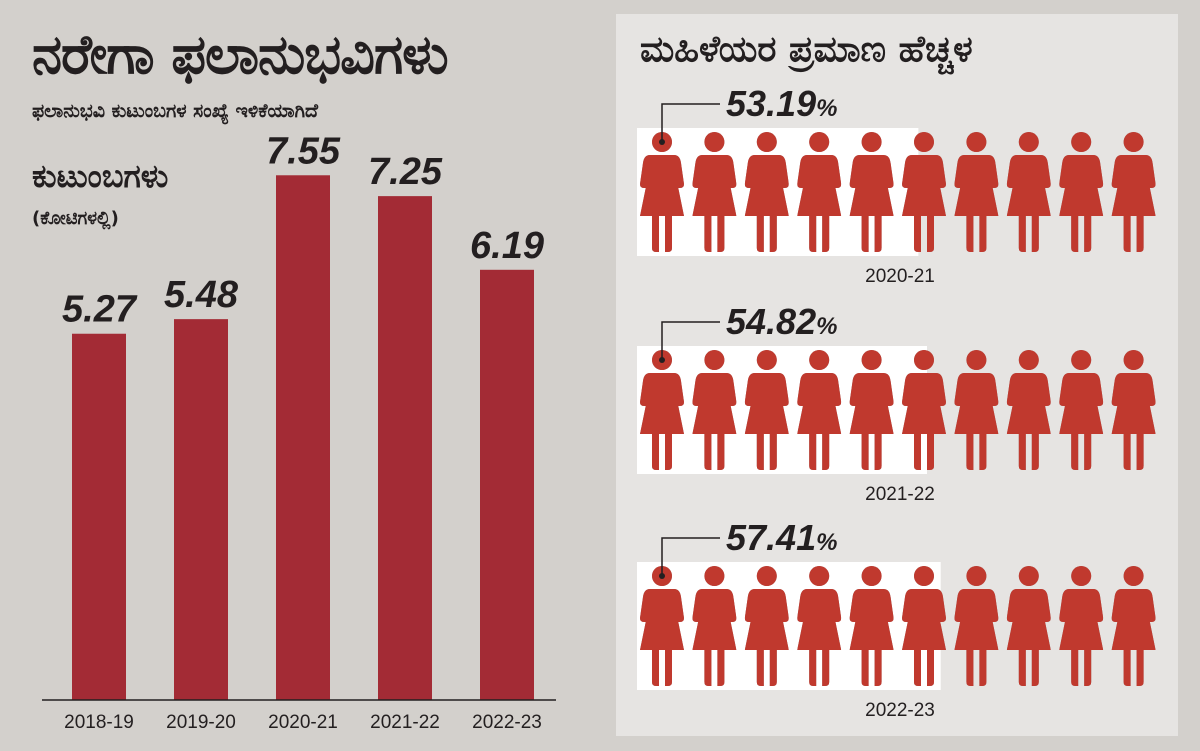 Image resolution: width=1200 pixels, height=751 pixels. What do you see at coordinates (781, 537) in the screenshot?
I see `percent-label: 57.41%` at bounding box center [781, 537].